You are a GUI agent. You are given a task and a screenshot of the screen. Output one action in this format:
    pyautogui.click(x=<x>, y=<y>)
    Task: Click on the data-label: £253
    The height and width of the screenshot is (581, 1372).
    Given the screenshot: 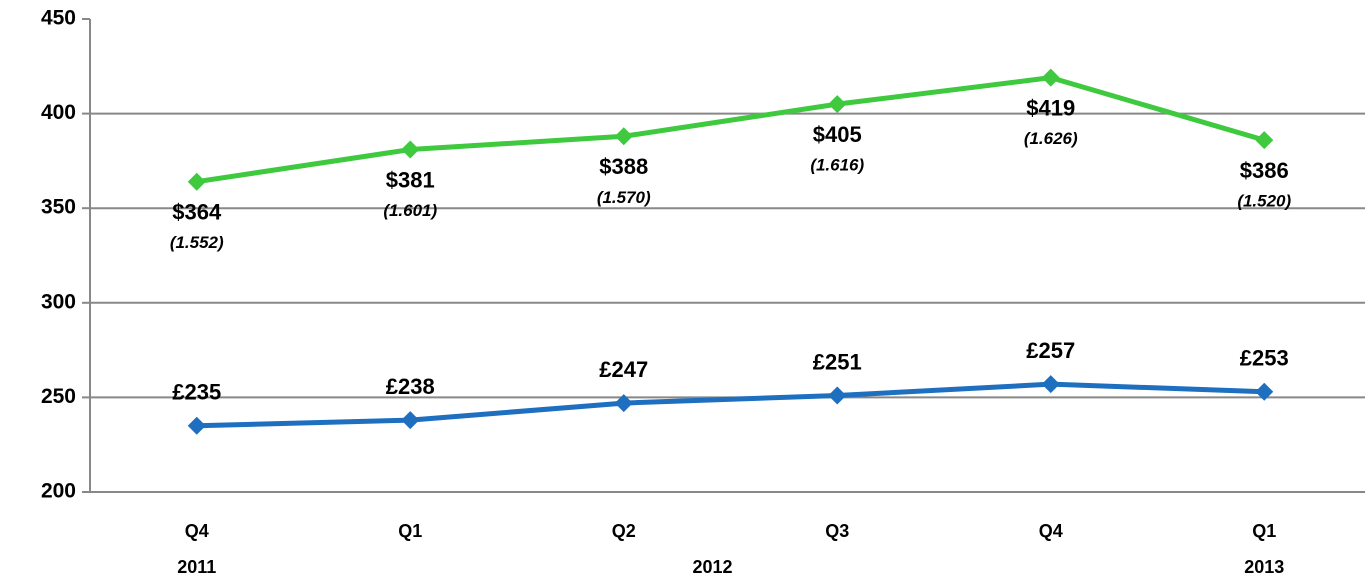 What is the action you would take?
    pyautogui.click(x=1264, y=358)
    